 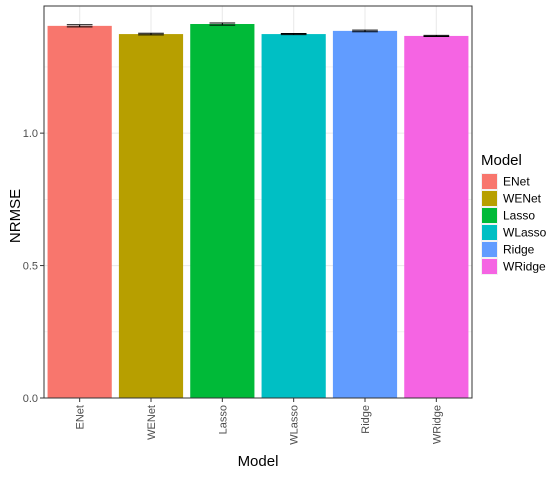 What do you see at coordinates (516, 182) in the screenshot?
I see `legend-label-enet: ENet` at bounding box center [516, 182].